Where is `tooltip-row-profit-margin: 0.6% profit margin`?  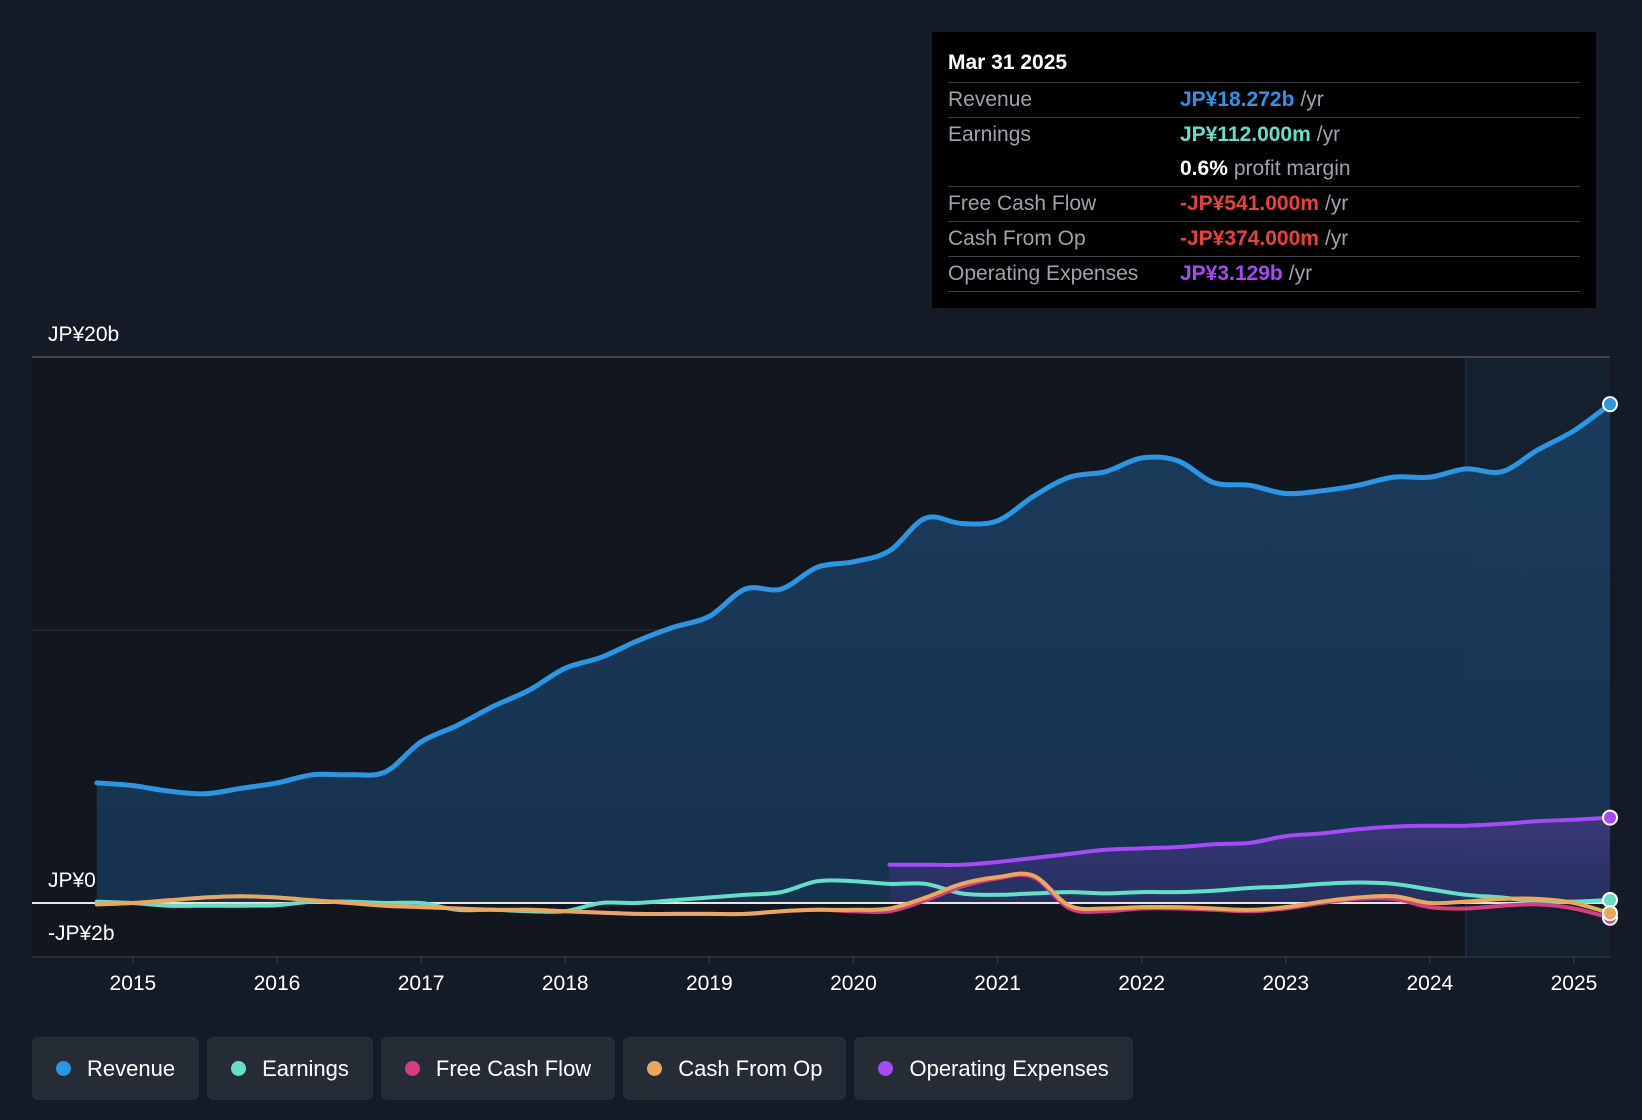
tooltip-row-profit-margin: 0.6% profit margin is located at coordinates (1264, 169).